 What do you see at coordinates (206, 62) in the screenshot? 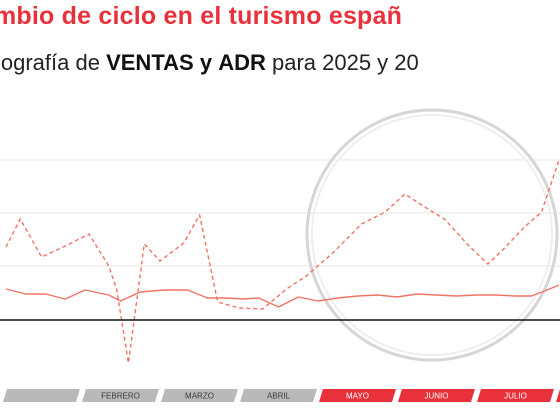
I see `subtitle-bold-y: y` at bounding box center [206, 62].